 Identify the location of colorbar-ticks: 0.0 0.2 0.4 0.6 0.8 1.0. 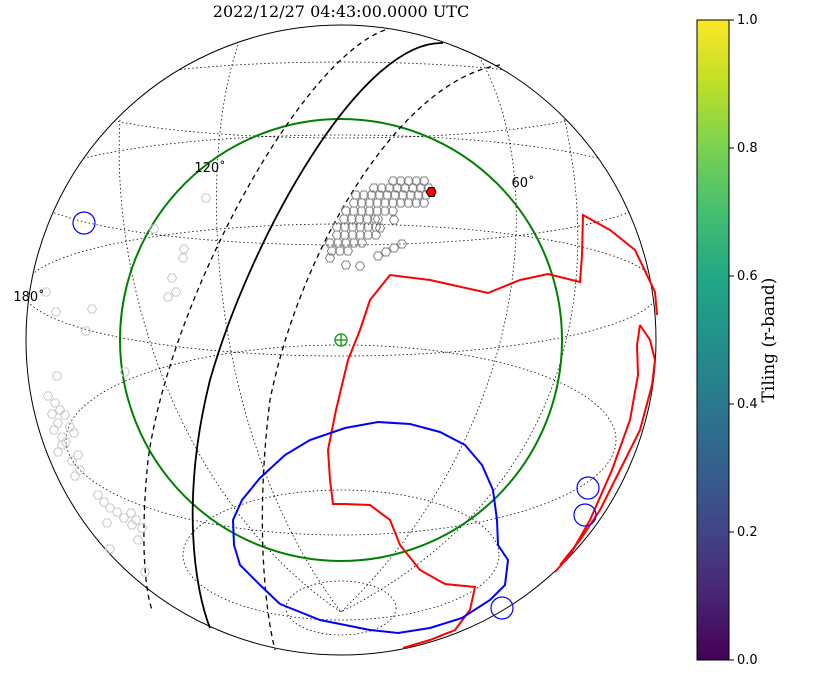
(743, 340).